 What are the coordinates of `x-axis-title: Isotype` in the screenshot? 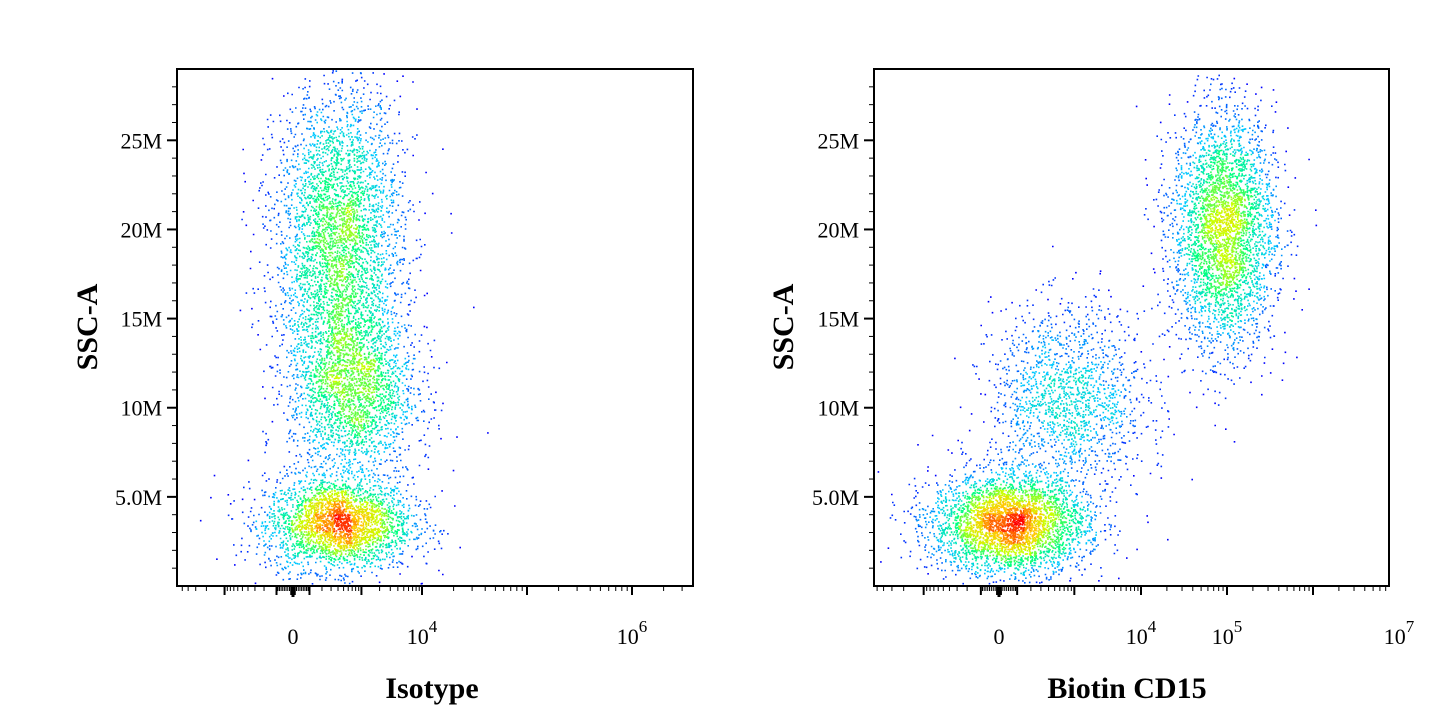 It's located at (431, 688).